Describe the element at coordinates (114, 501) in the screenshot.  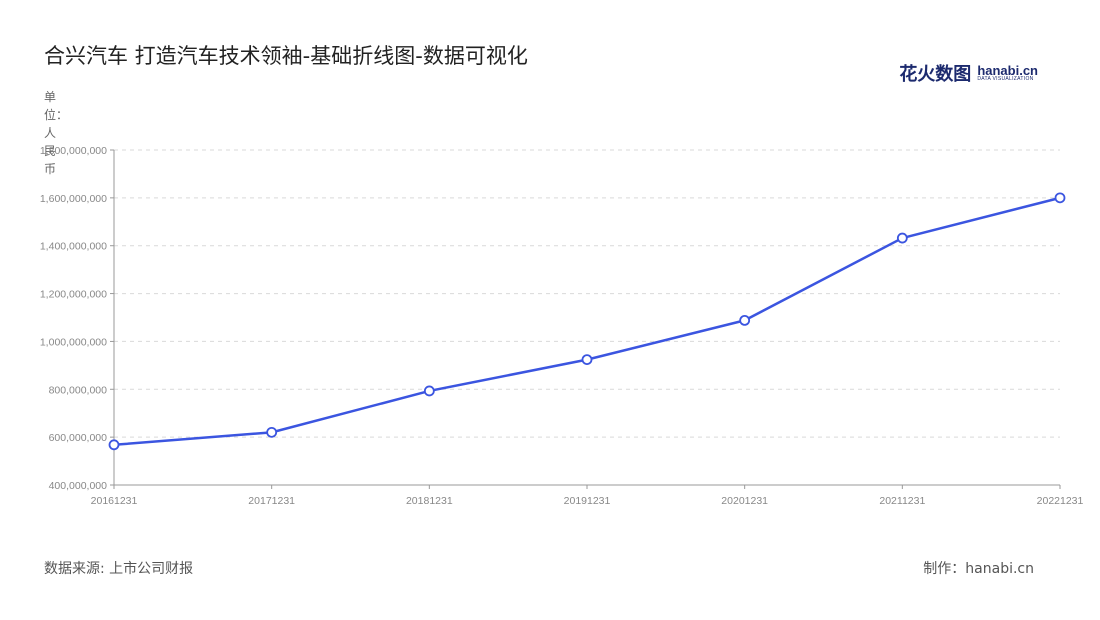
I see `x-tick-label: 20161231` at that location.